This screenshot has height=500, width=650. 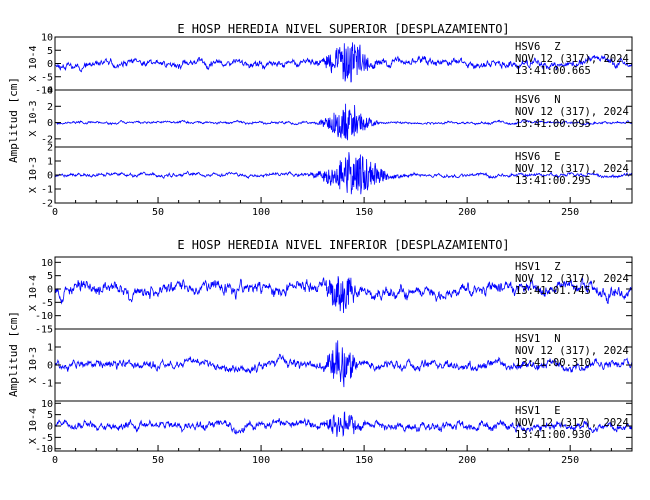 I want to click on trace-start-time: 13:41:00.930, so click(x=553, y=435).